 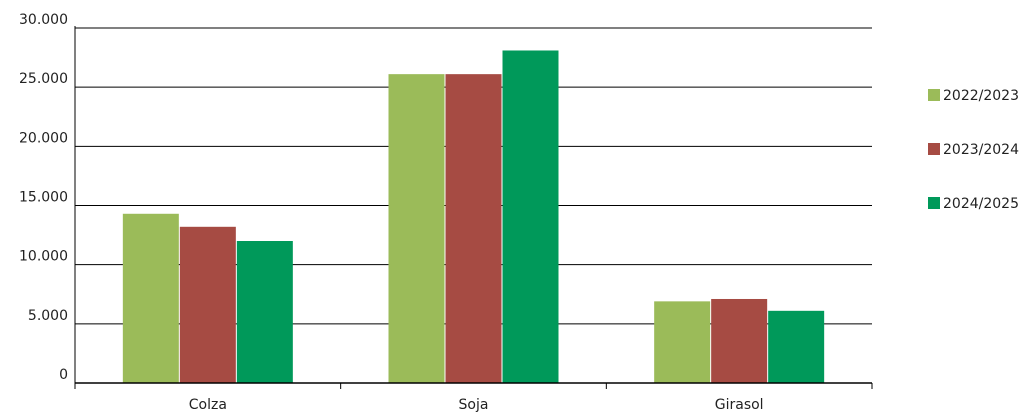 What do you see at coordinates (43, 138) in the screenshot?
I see `y-tick-label: 20.000` at bounding box center [43, 138].